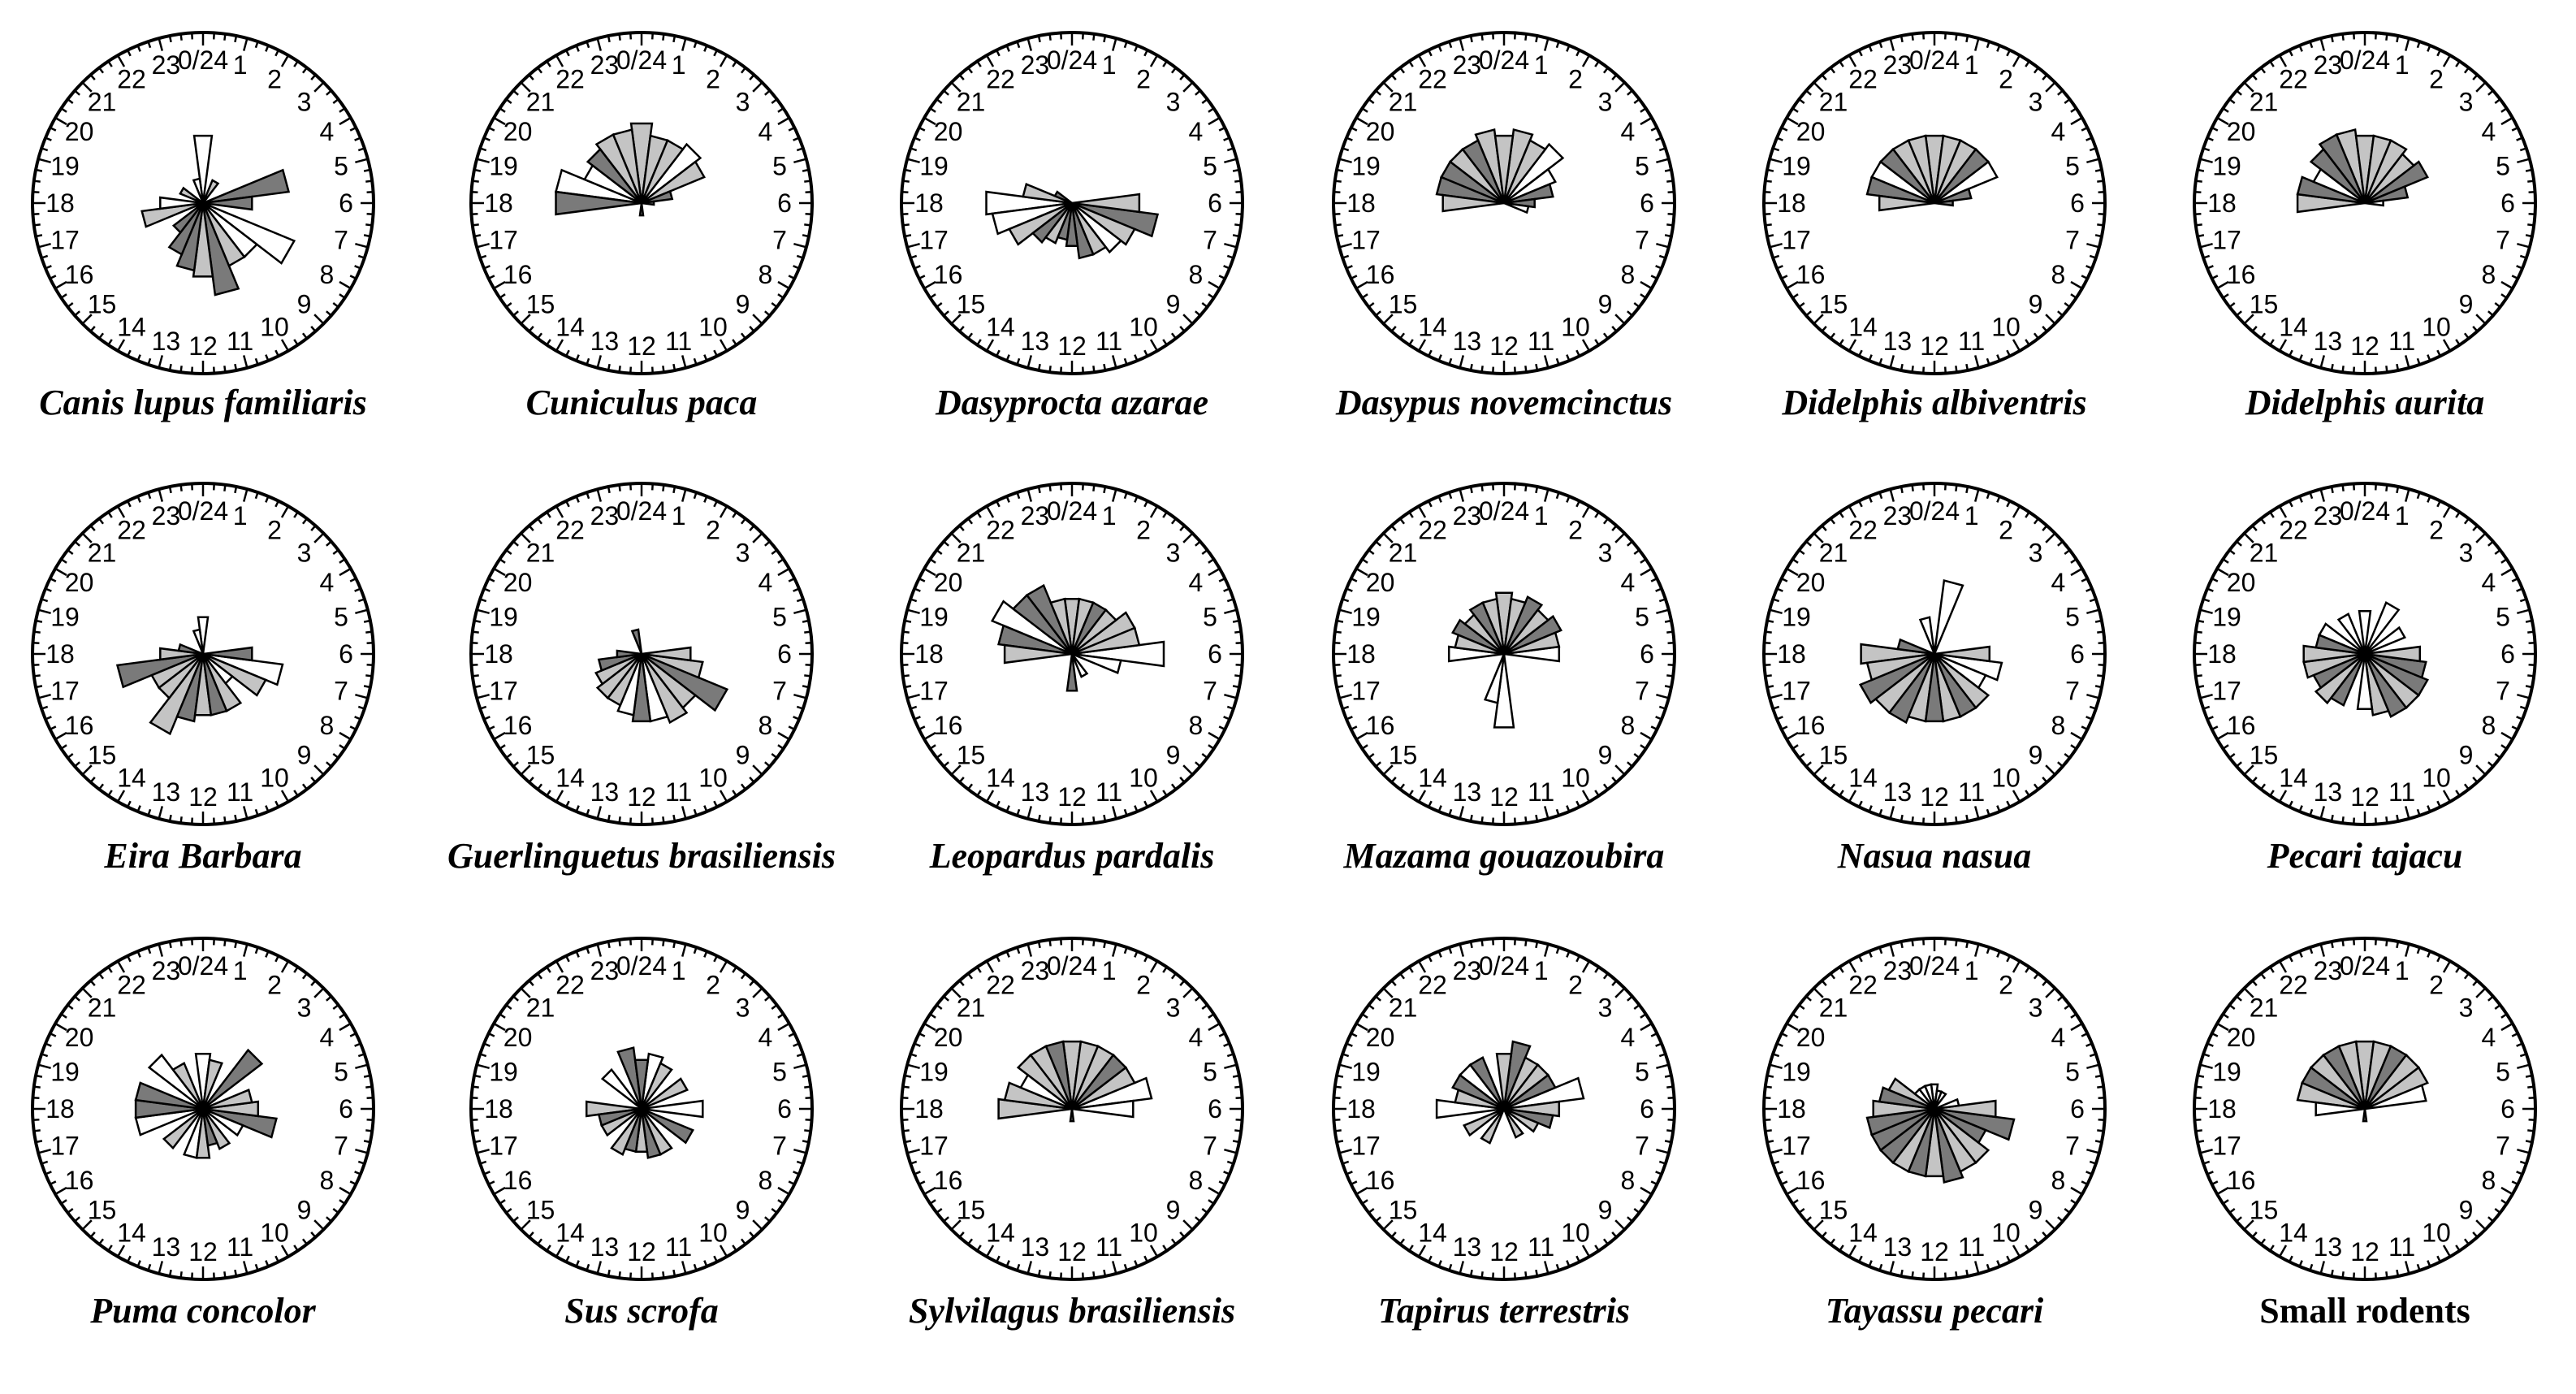 This screenshot has height=1394, width=2576. Describe the element at coordinates (540, 755) in the screenshot. I see `hour-label: 15` at that location.